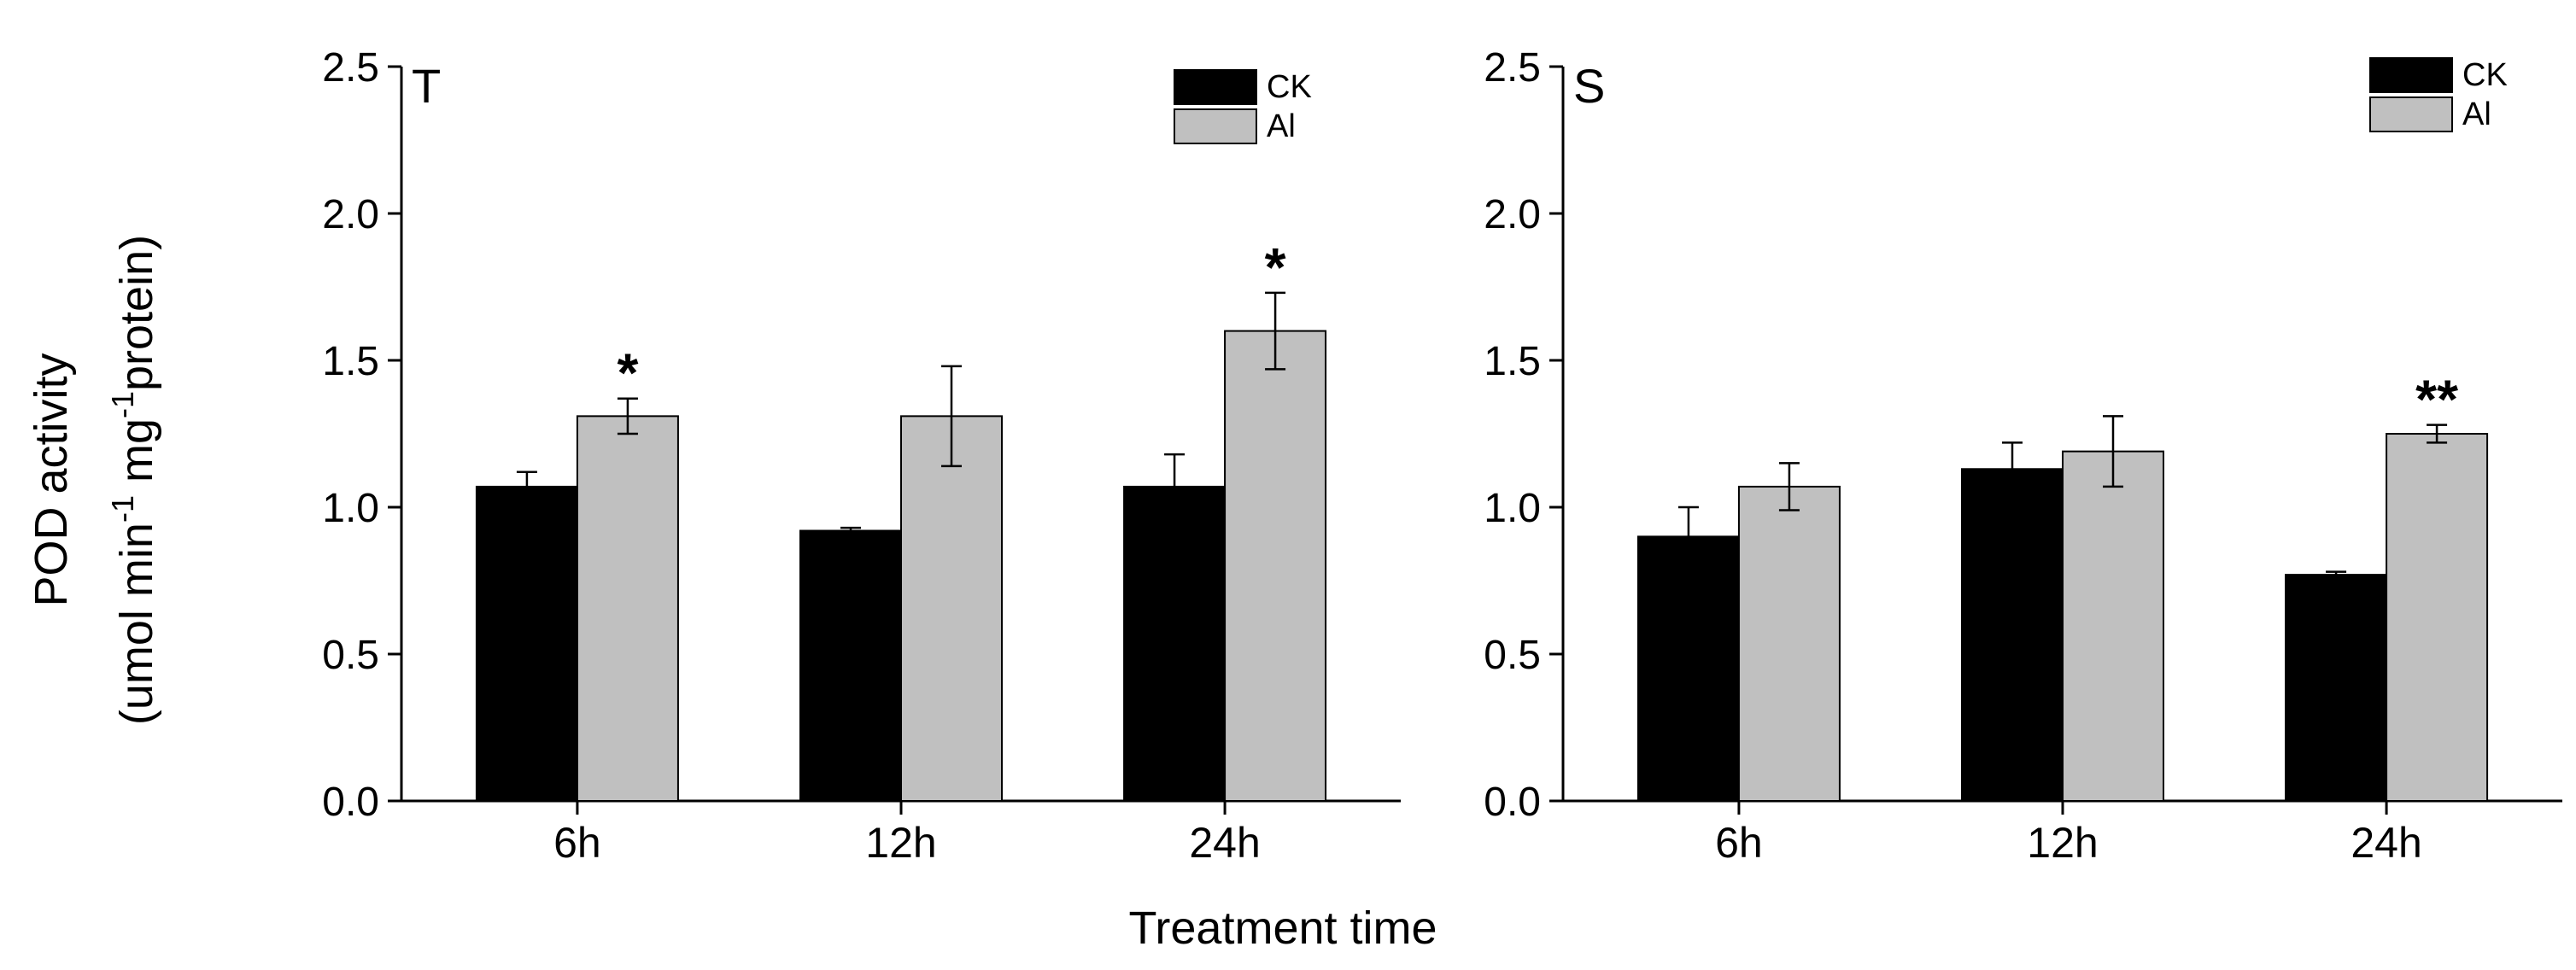  What do you see at coordinates (2436, 399) in the screenshot?
I see `significance-marker: **` at bounding box center [2436, 399].